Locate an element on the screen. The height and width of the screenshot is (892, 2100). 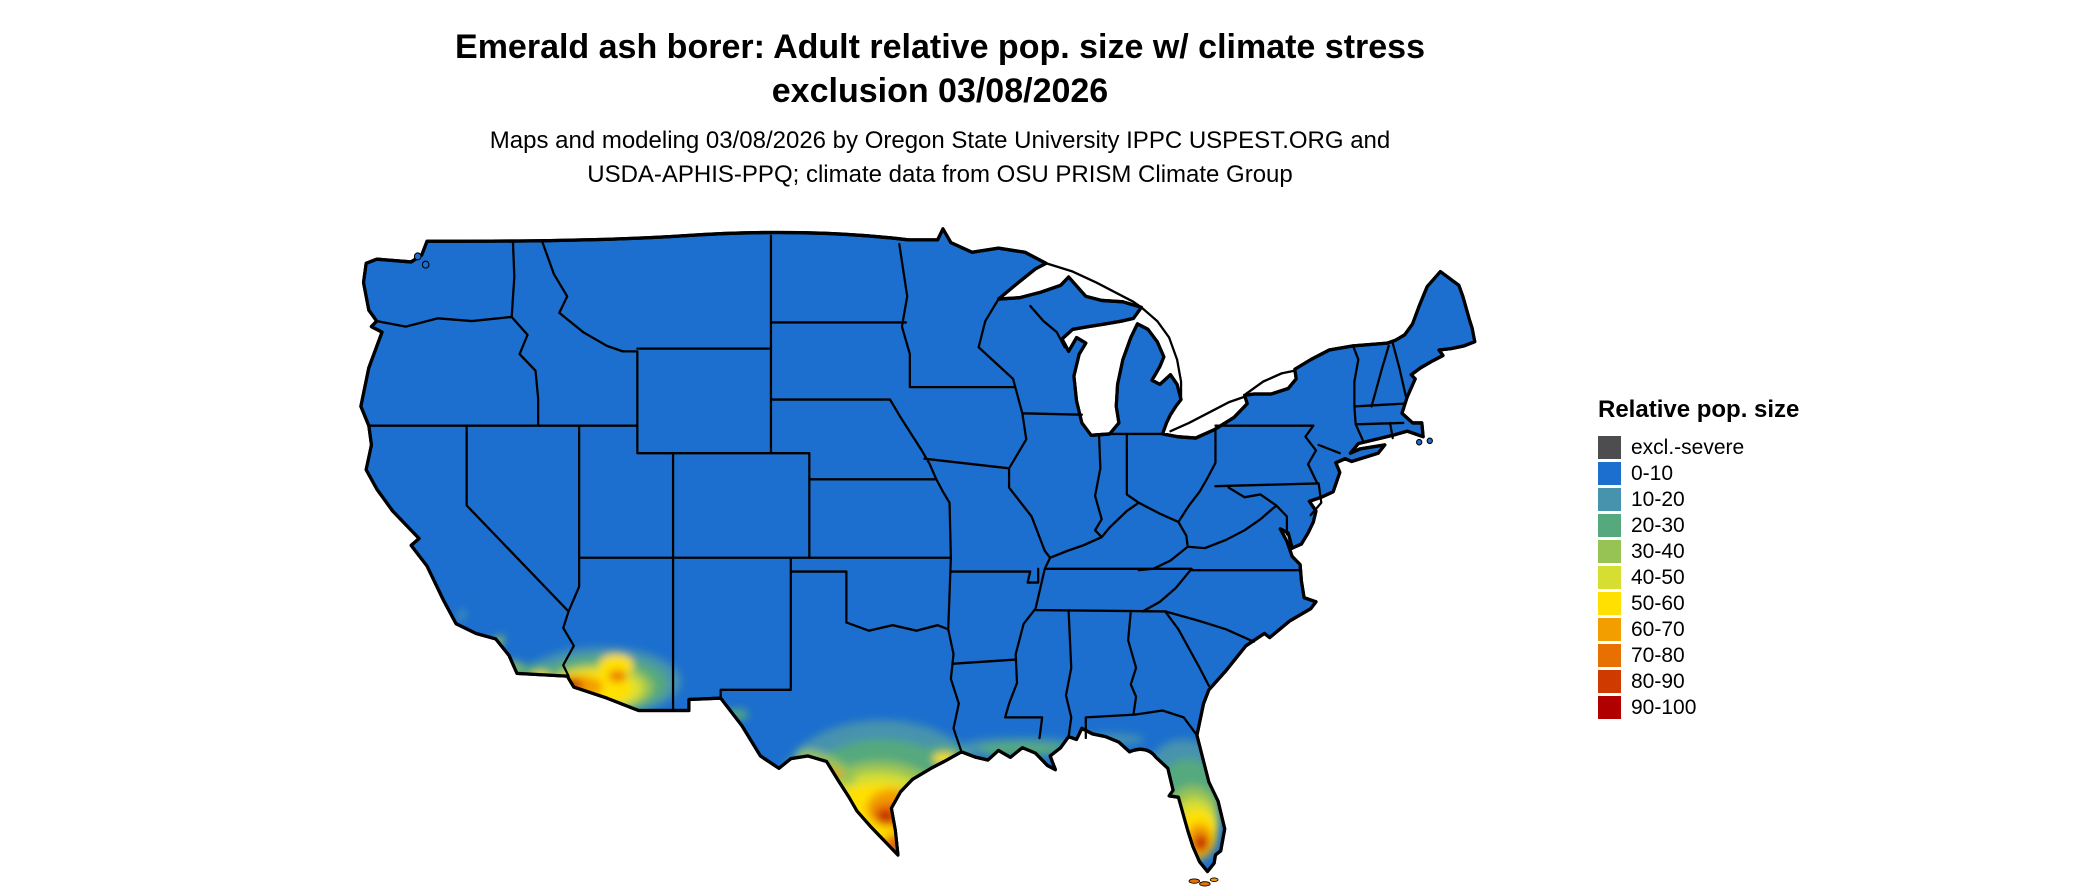
legend-item: 30-40 is located at coordinates (1763, 551).